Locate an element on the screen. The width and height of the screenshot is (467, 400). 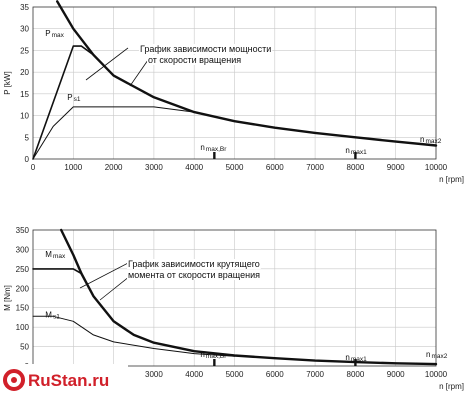
y-tick-label: 30 is located at coordinates (24, 29).